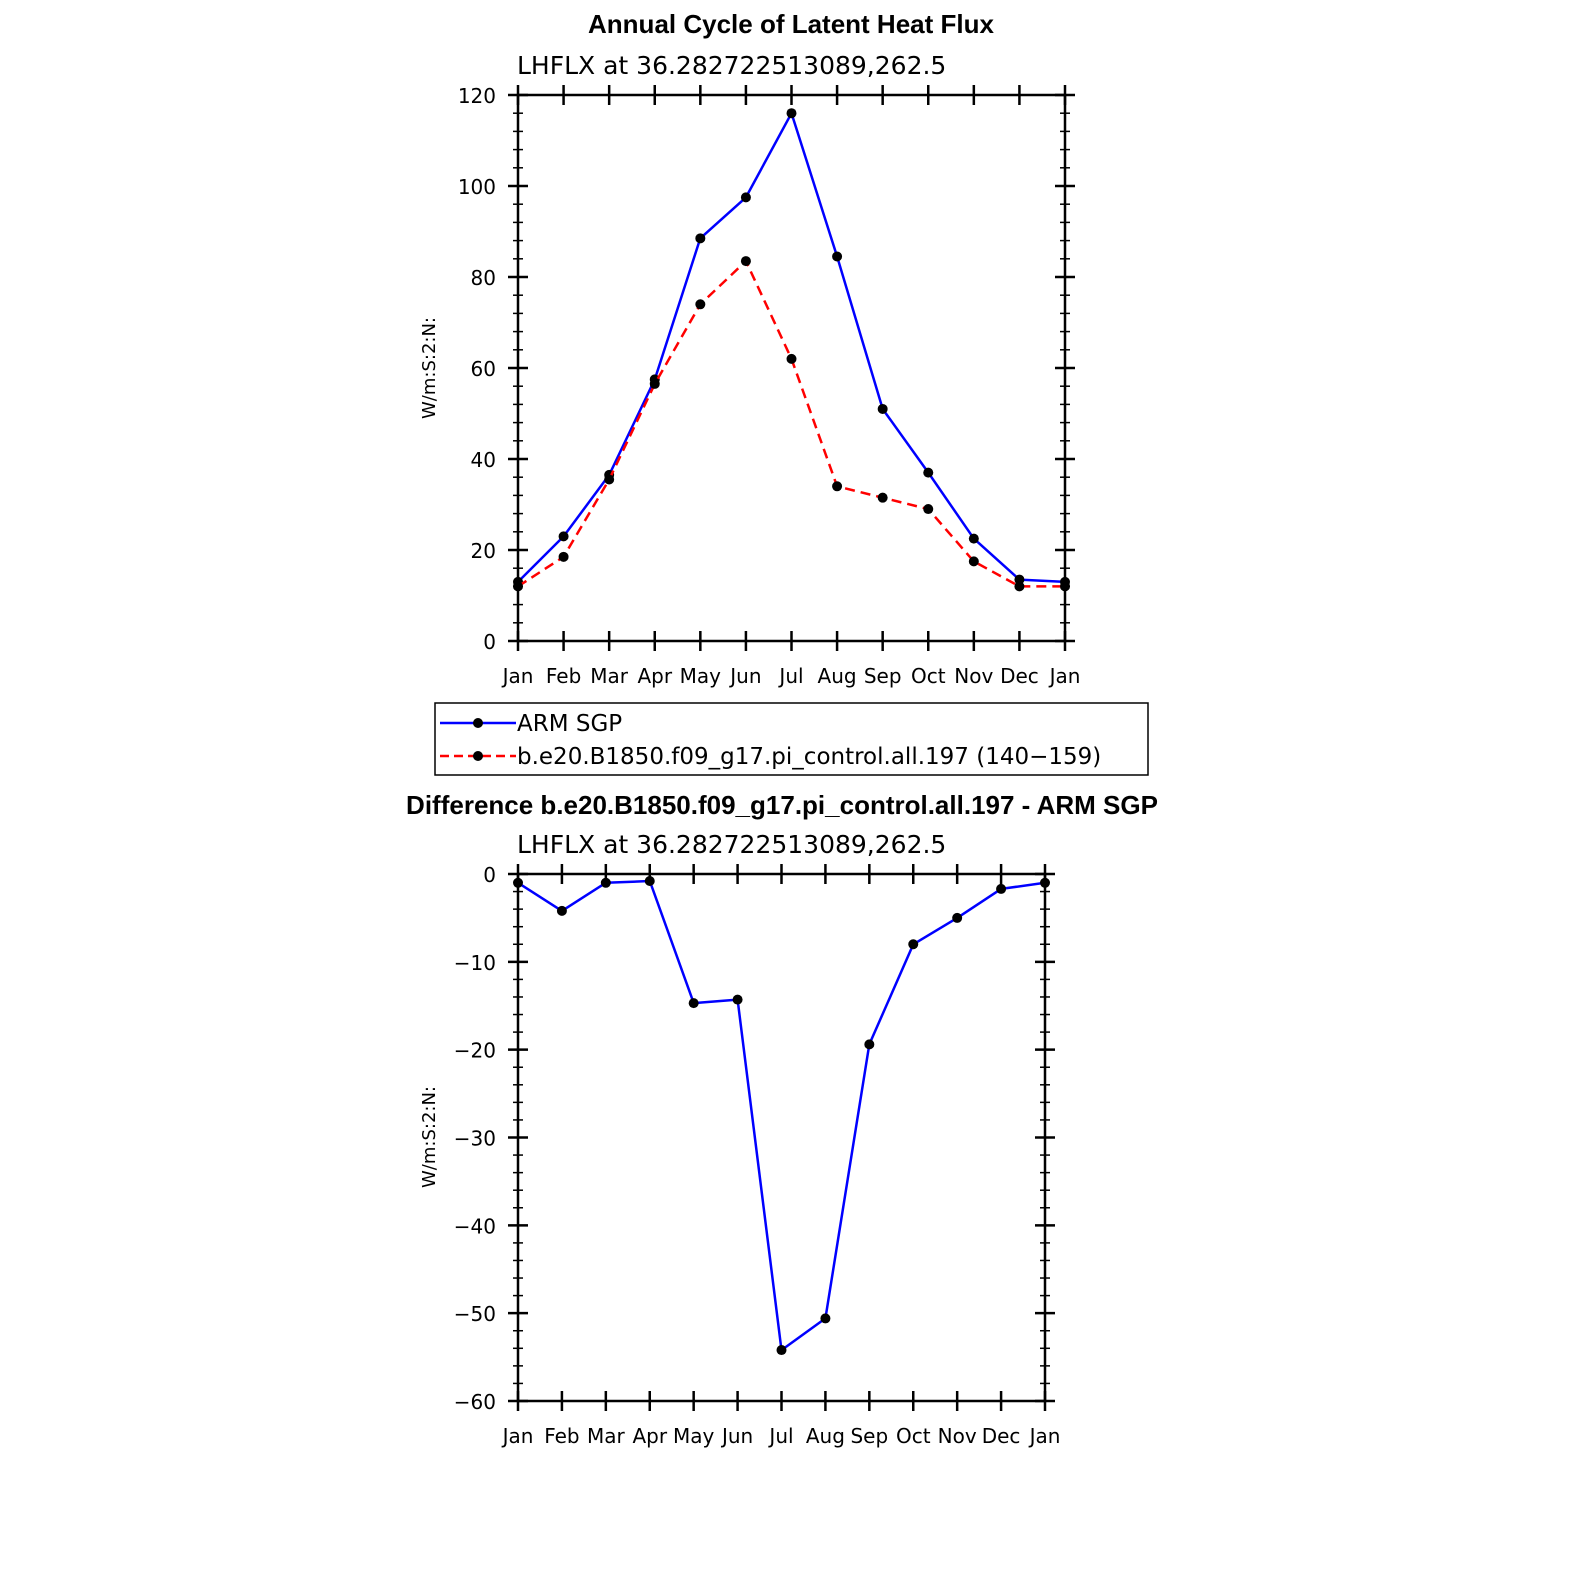 This screenshot has width=1574, height=1574. I want to click on difference-y-tick-label: −20, so click(475, 1051).